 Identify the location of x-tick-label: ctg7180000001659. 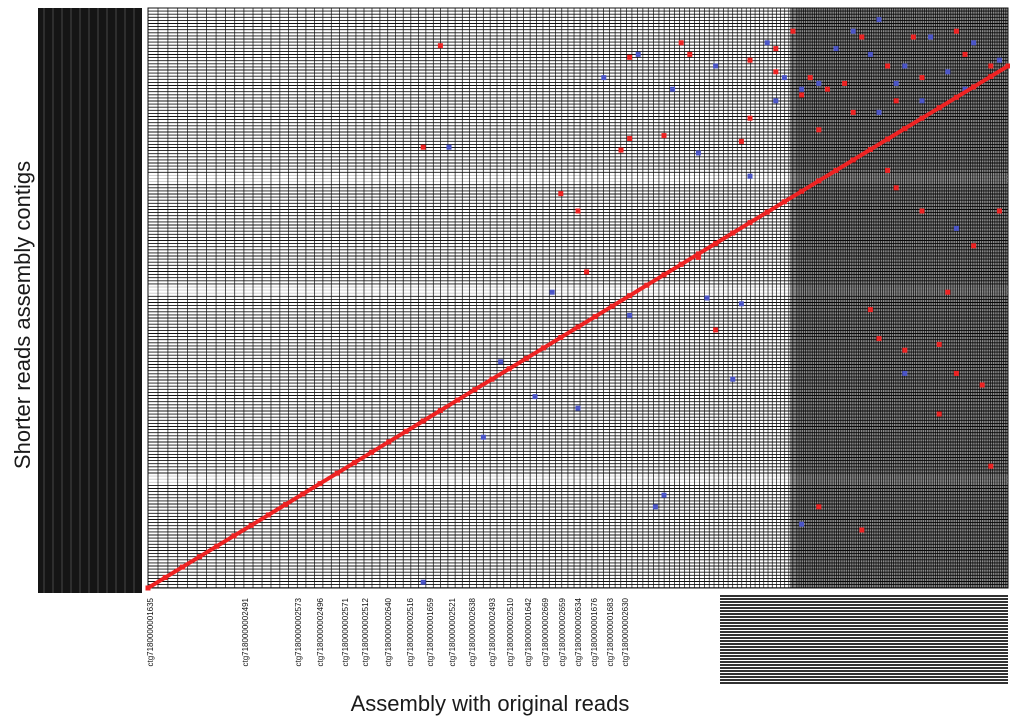
(430, 631).